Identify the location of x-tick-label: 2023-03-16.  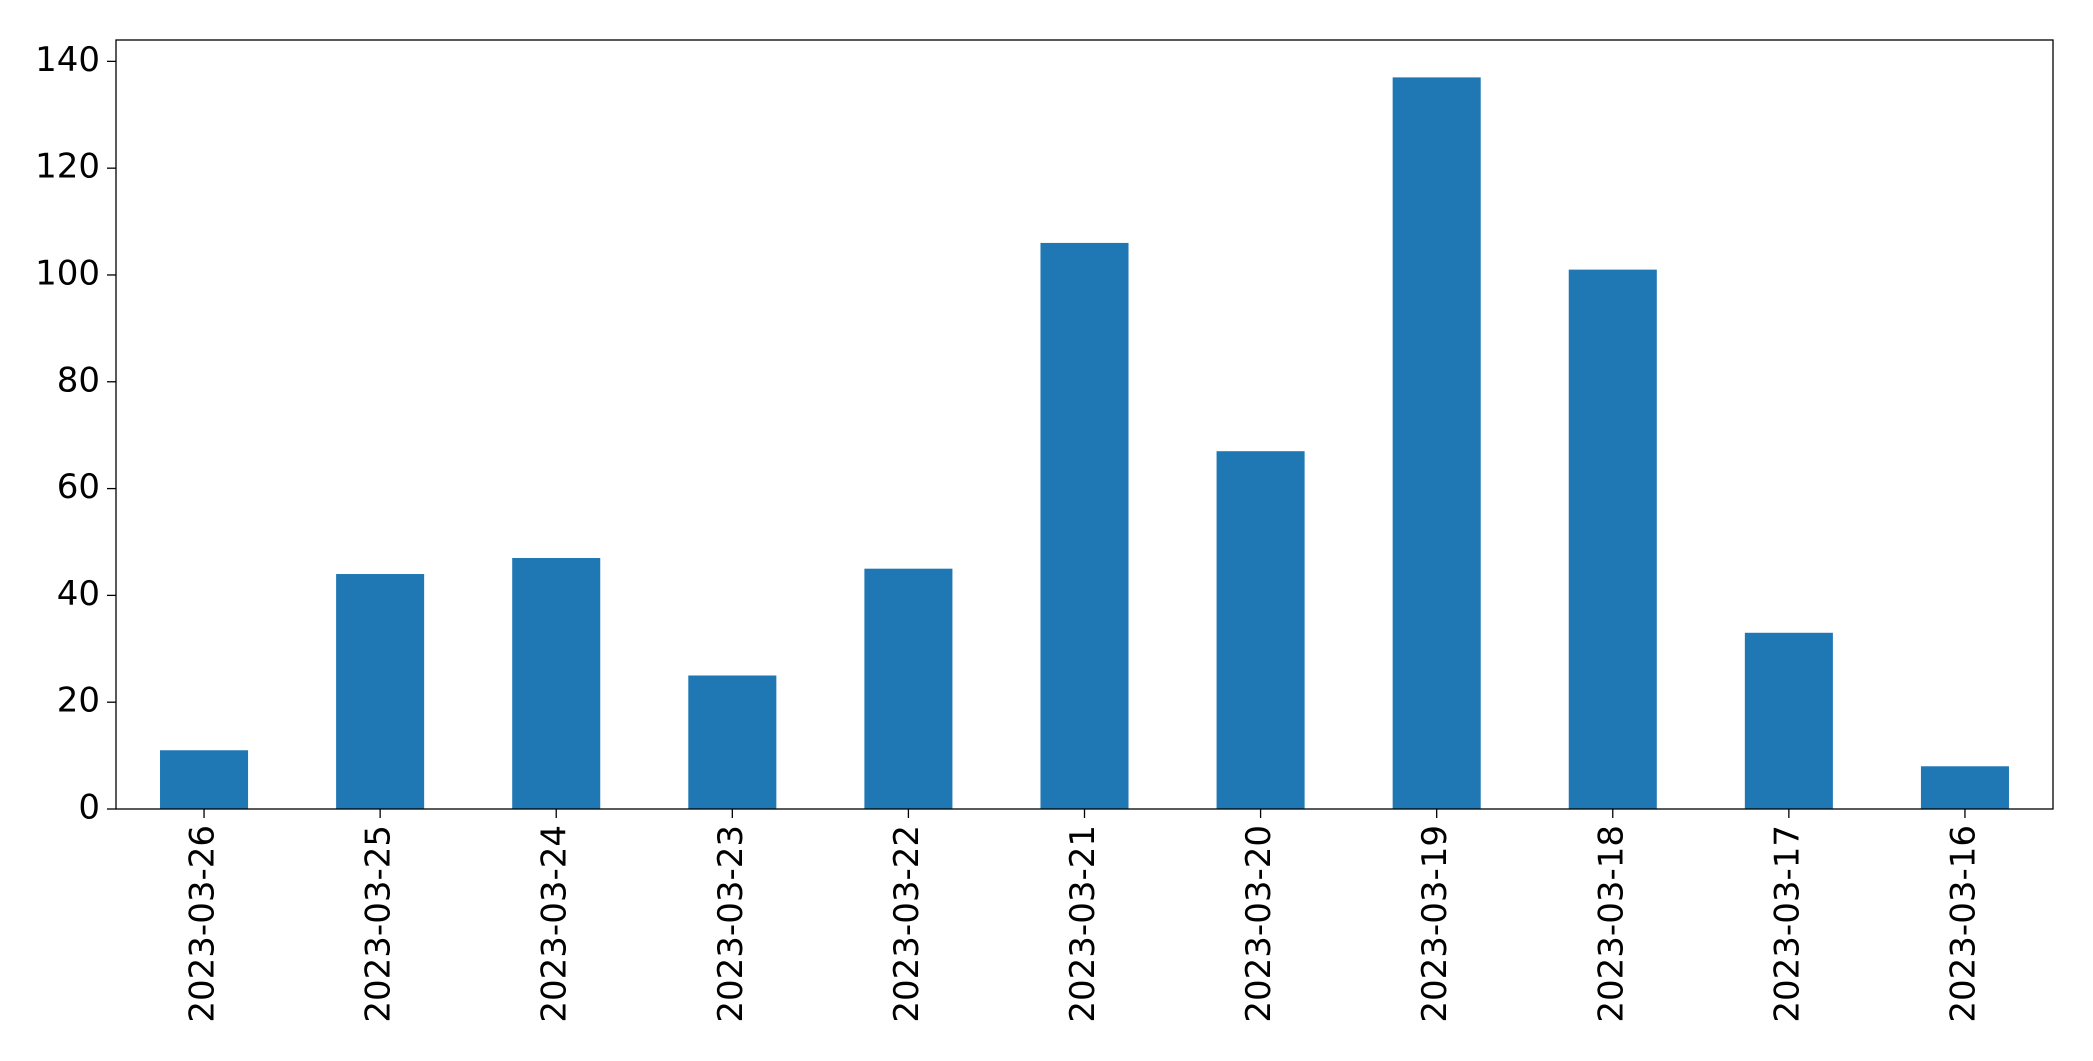
(1963, 924).